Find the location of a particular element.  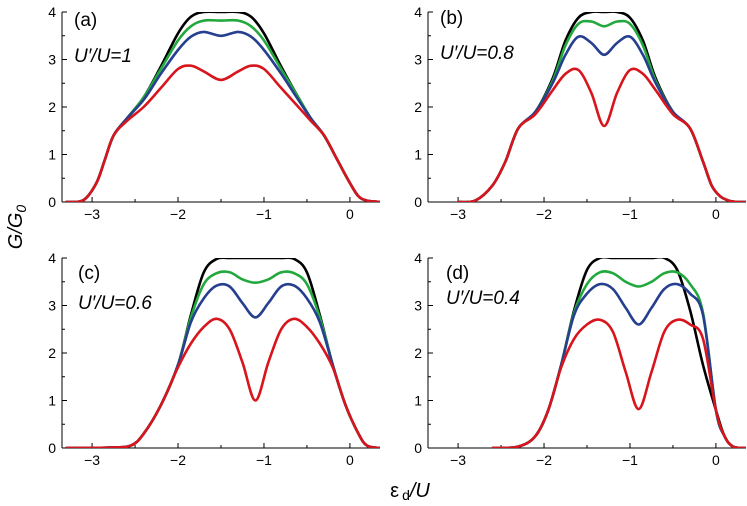

series-black-line is located at coordinates (601, 107).